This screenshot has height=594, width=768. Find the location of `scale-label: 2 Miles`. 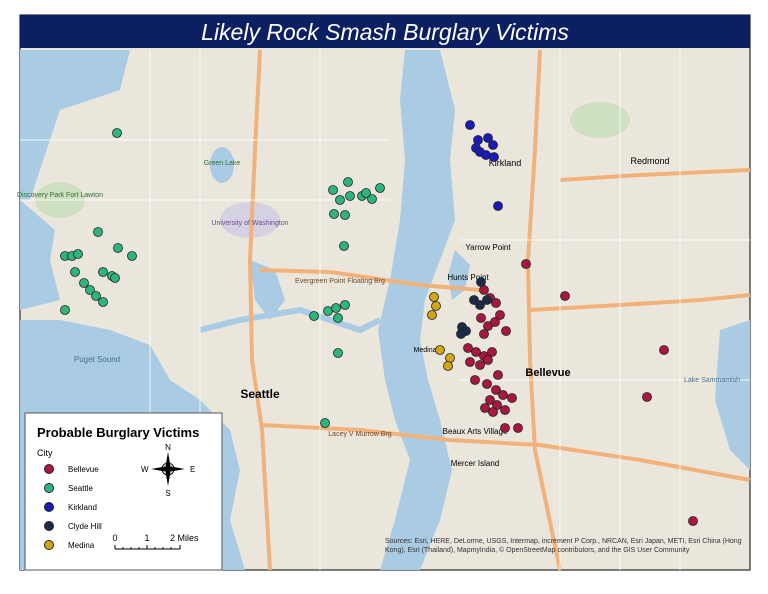

scale-label: 2 Miles is located at coordinates (184, 538).